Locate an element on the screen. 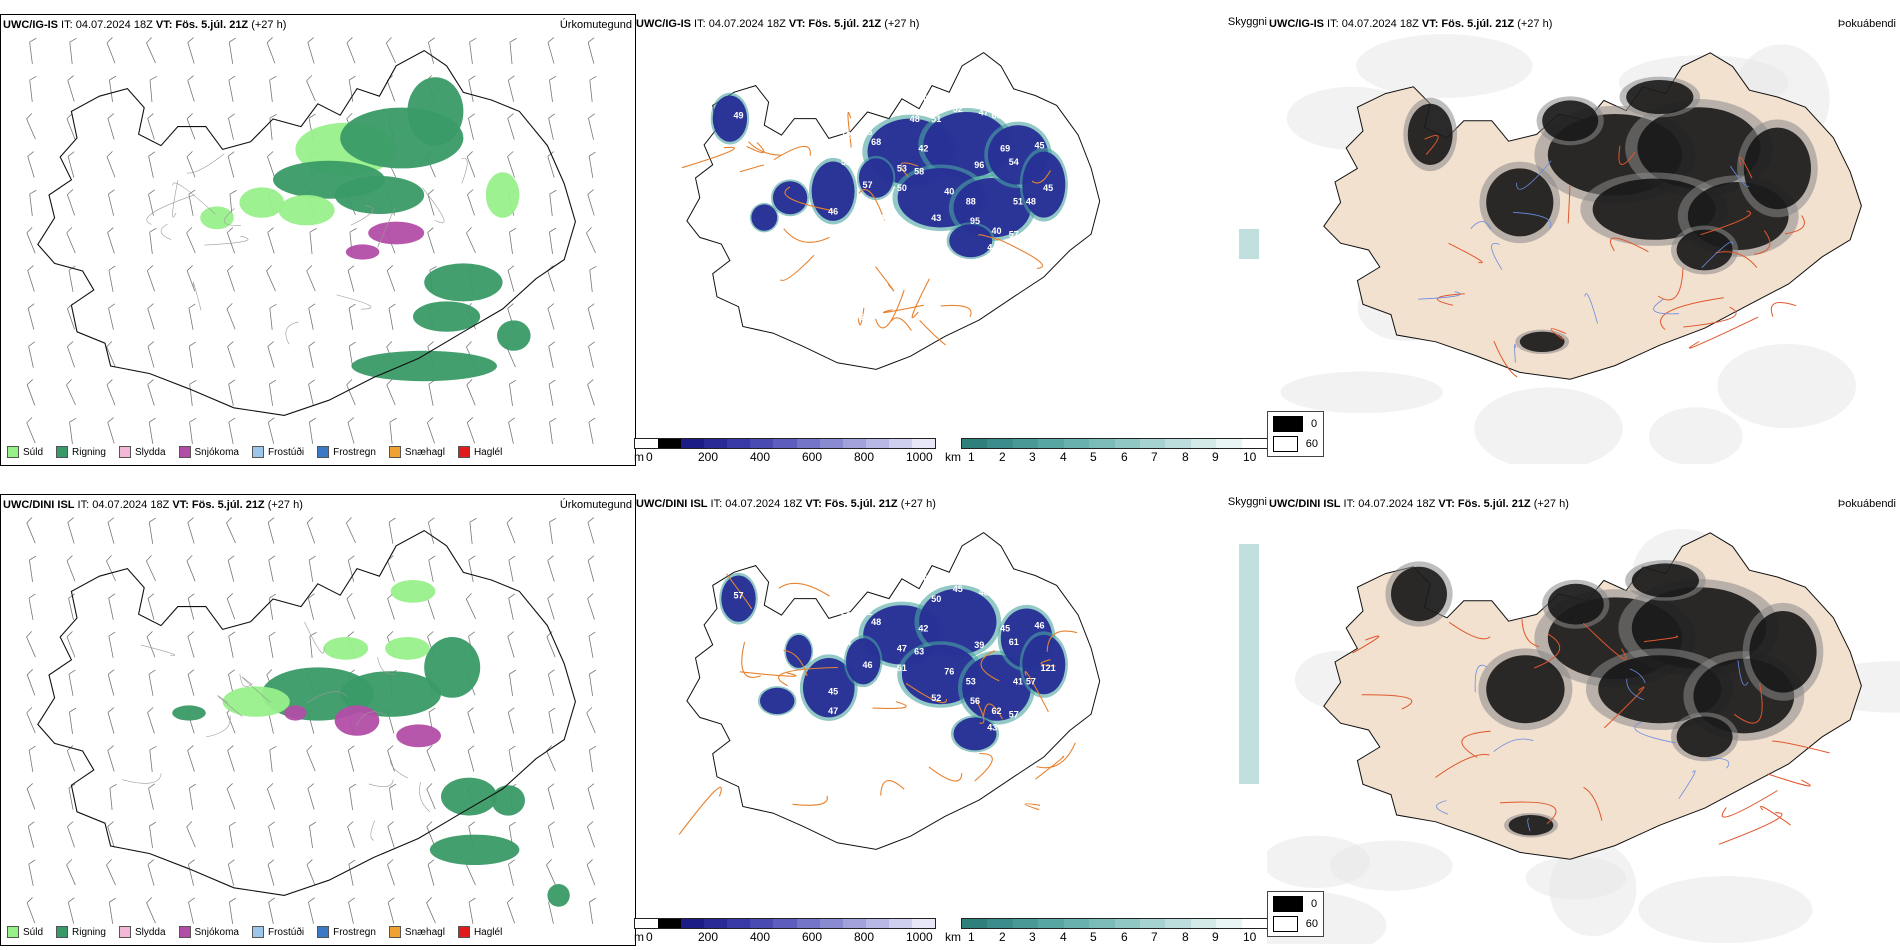 This screenshot has height=950, width=1900. cloud-base-label: 69 is located at coordinates (915, 599).